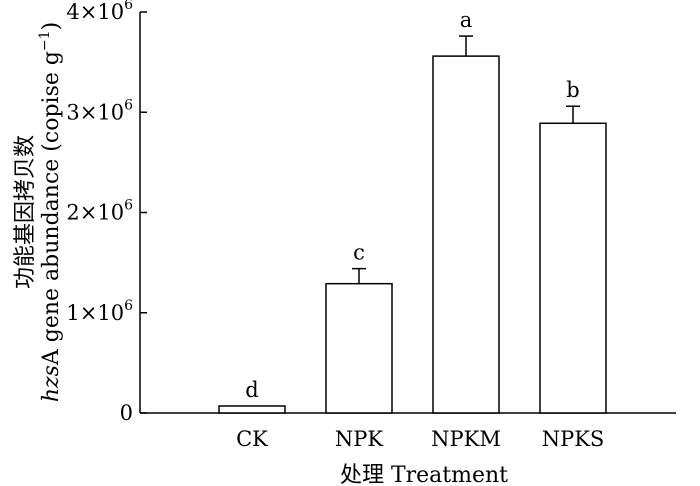 The width and height of the screenshot is (700, 486). What do you see at coordinates (359, 439) in the screenshot?
I see `x-tick-label: NPK` at bounding box center [359, 439].